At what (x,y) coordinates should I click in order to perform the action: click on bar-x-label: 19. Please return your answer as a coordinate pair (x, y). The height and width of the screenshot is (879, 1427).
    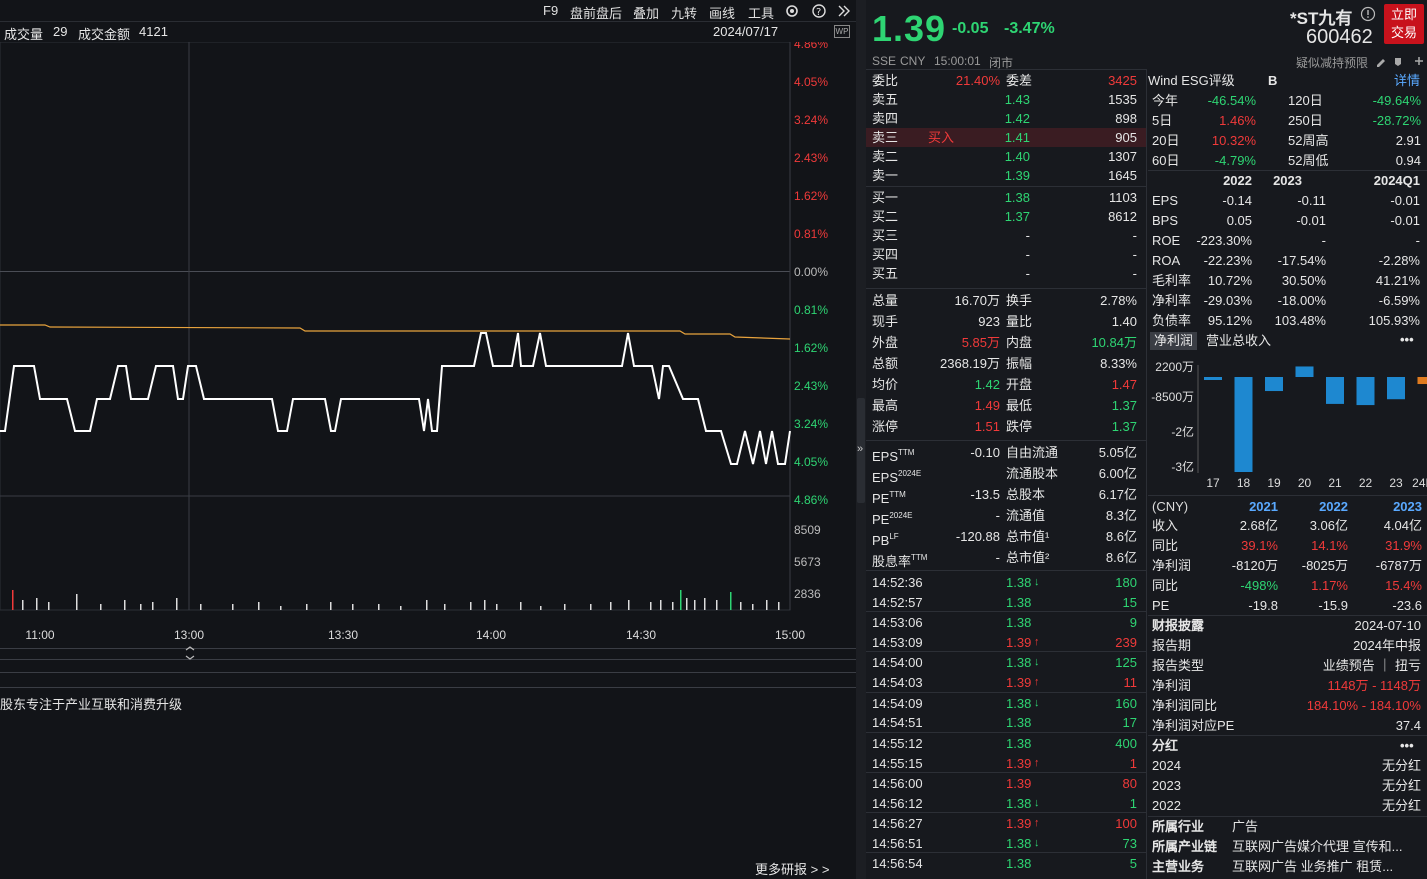
    Looking at the image, I should click on (1274, 483).